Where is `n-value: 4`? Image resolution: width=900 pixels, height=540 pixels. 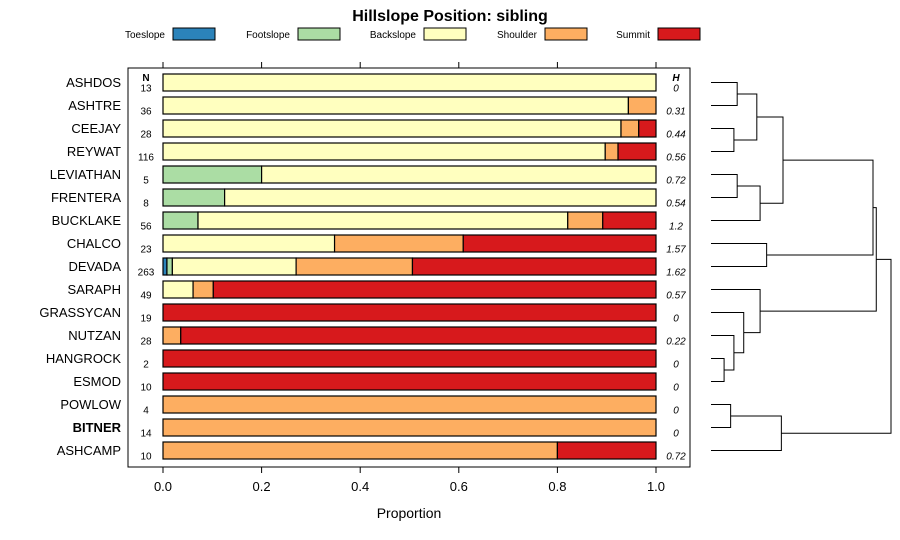
n-value: 4 is located at coordinates (146, 411).